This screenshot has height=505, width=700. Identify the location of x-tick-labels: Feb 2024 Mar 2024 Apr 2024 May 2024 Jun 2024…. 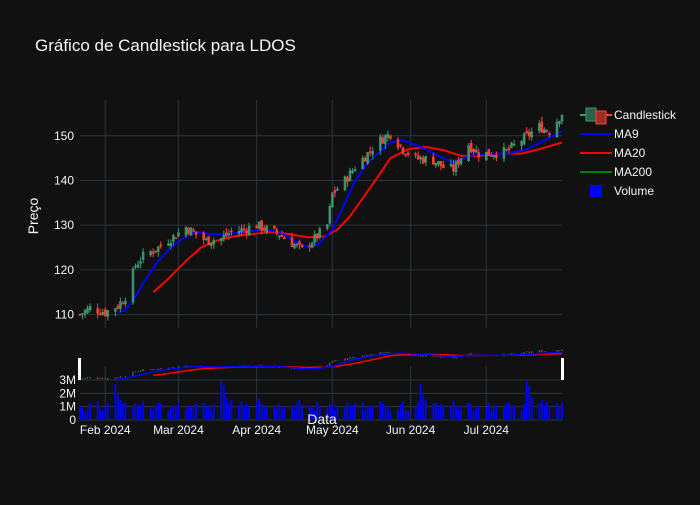
(294, 430).